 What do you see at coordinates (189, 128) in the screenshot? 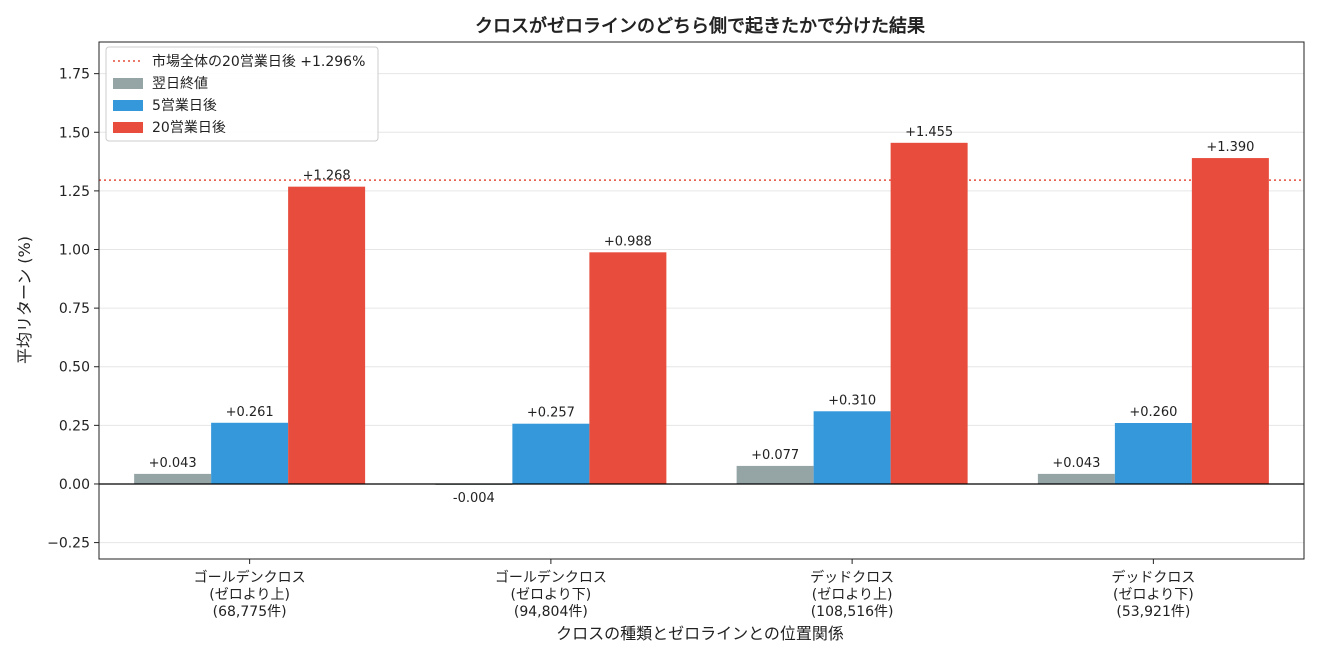
I see `legend-label: 20営業日後` at bounding box center [189, 128].